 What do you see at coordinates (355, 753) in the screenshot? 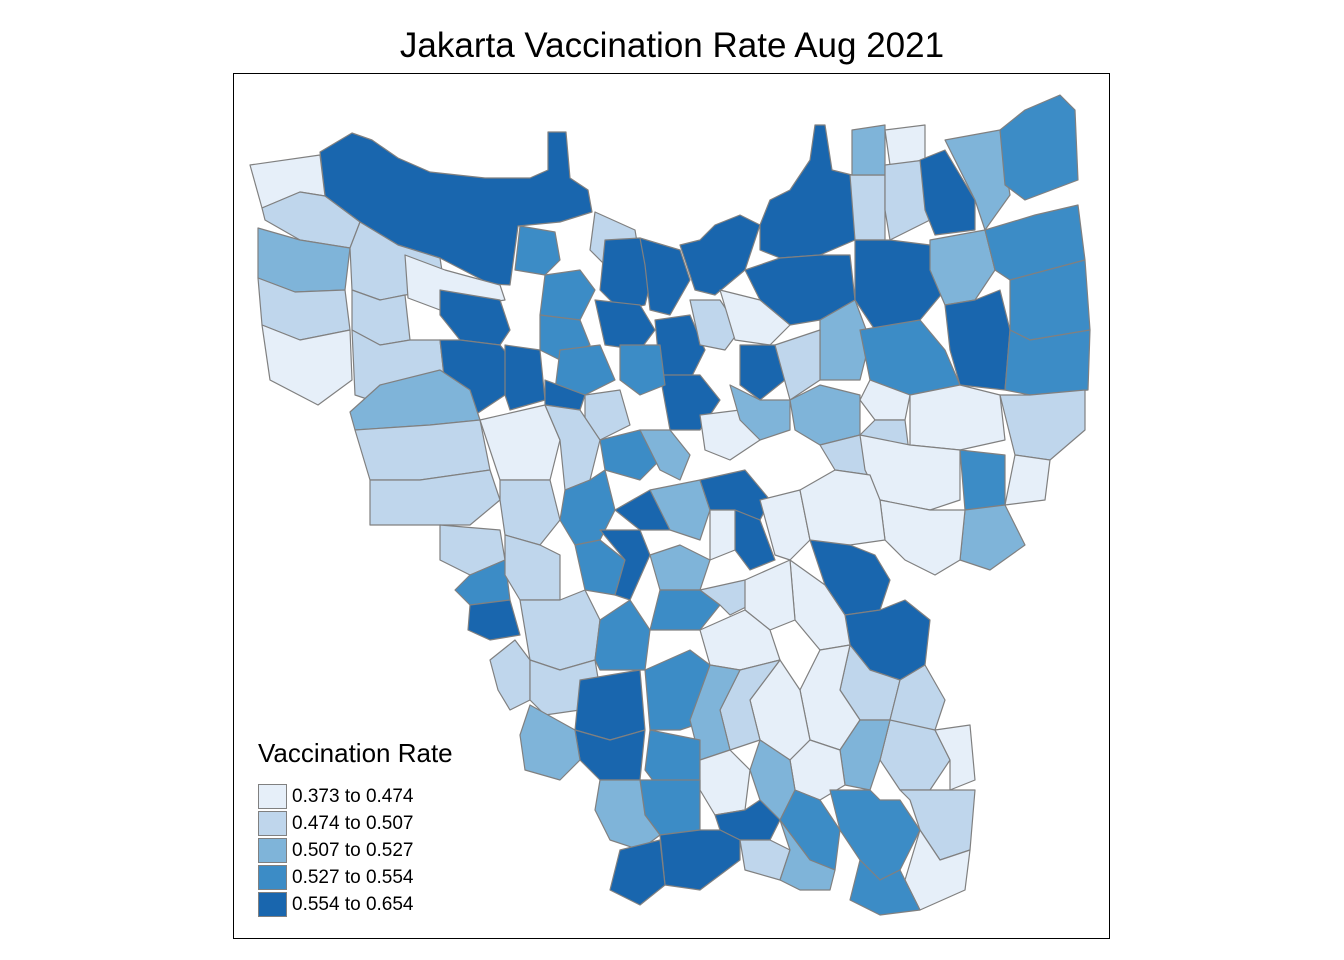
I see `legend-title: Vaccination Rate` at bounding box center [355, 753].